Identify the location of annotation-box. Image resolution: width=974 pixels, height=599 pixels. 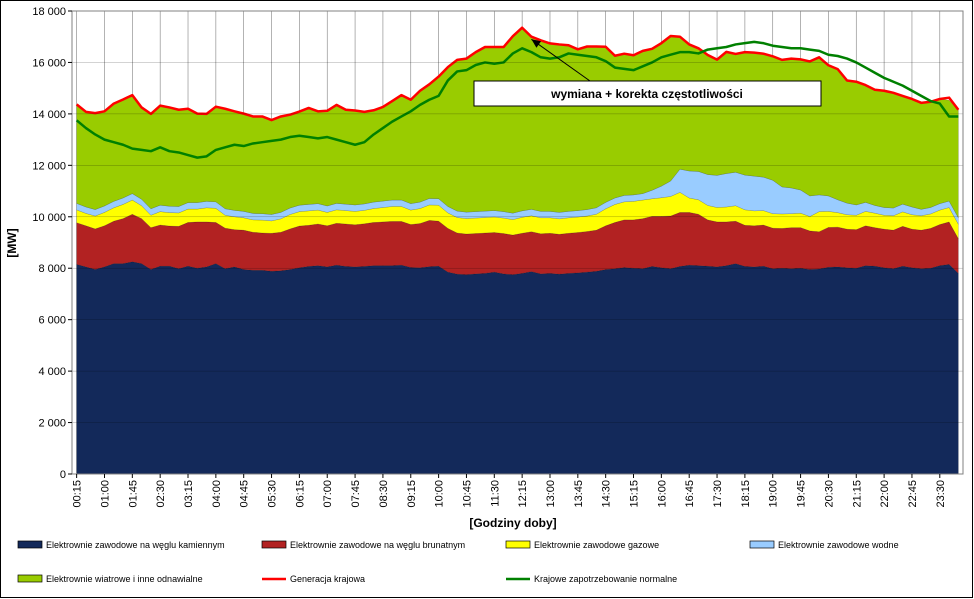
(647, 93).